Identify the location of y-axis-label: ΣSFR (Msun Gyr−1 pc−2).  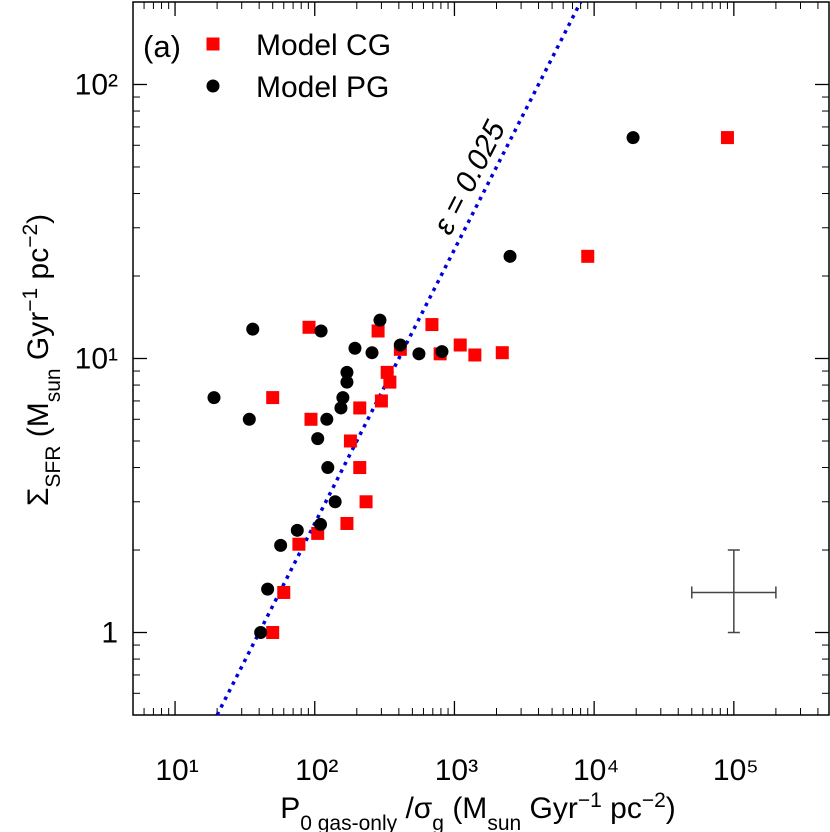
(42, 360).